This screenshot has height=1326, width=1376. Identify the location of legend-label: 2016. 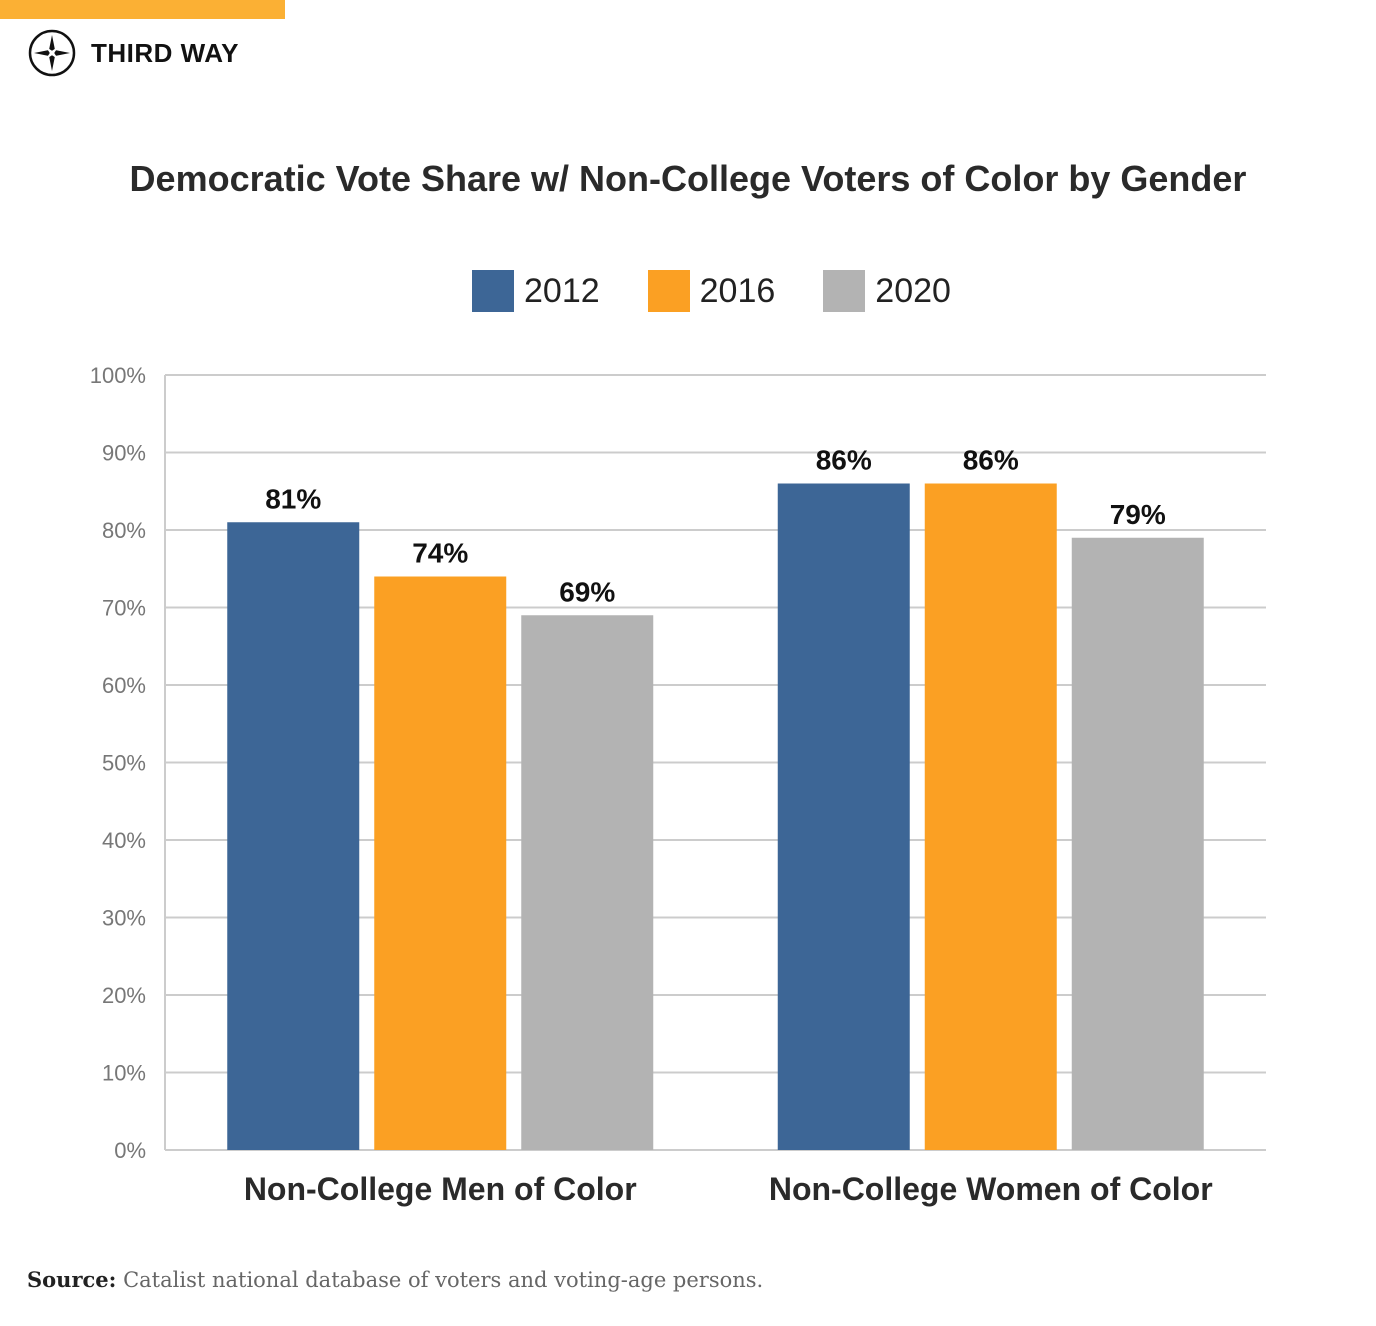
(737, 290).